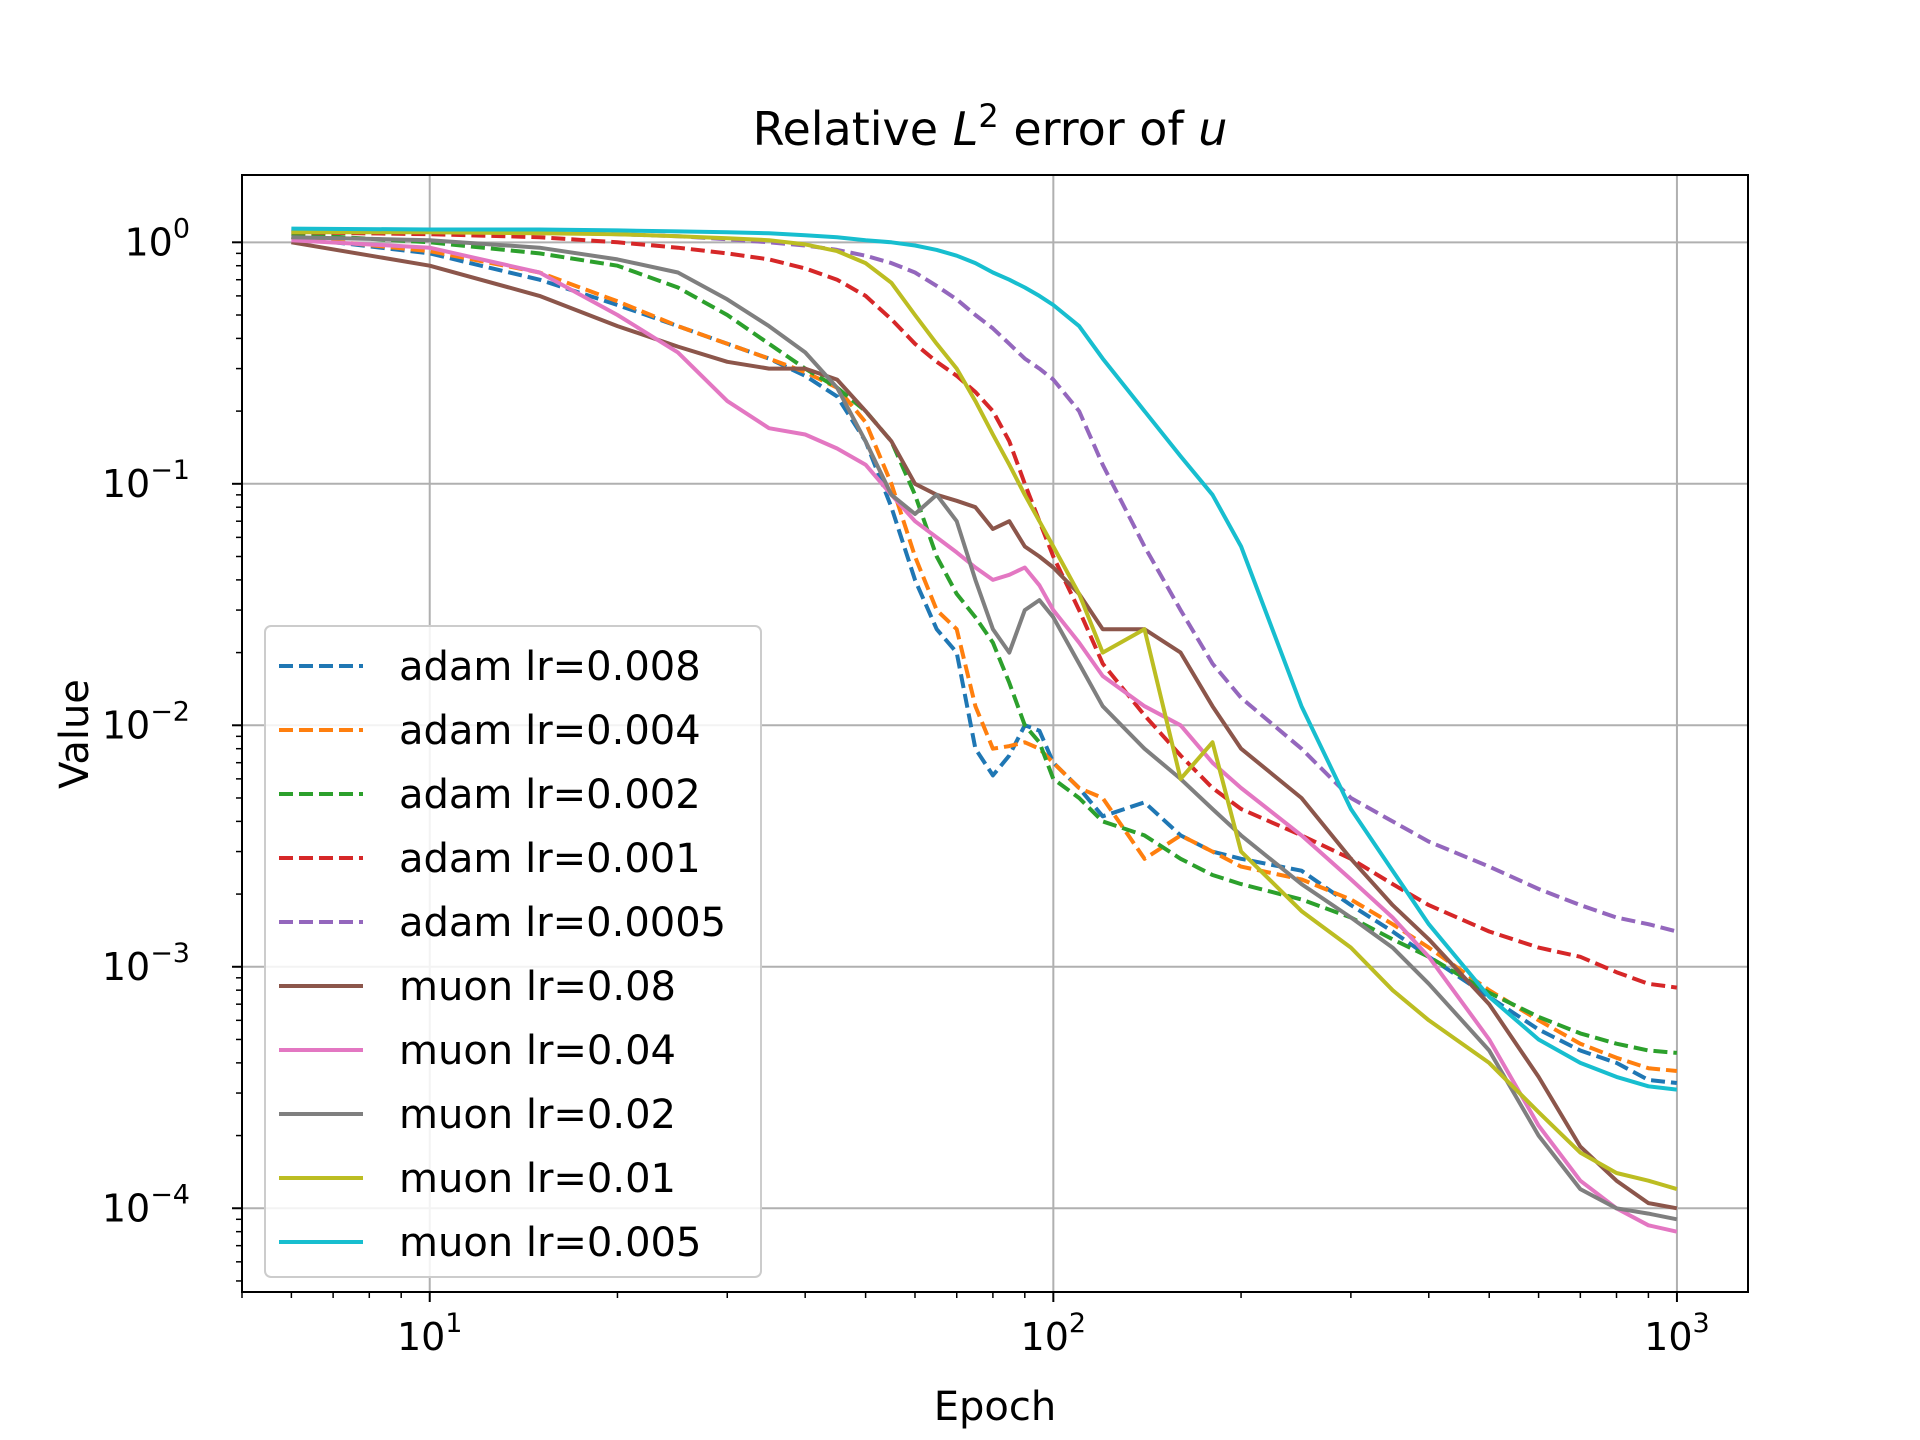  I want to click on y-tick-label: 10⁻¹, so click(146, 480).